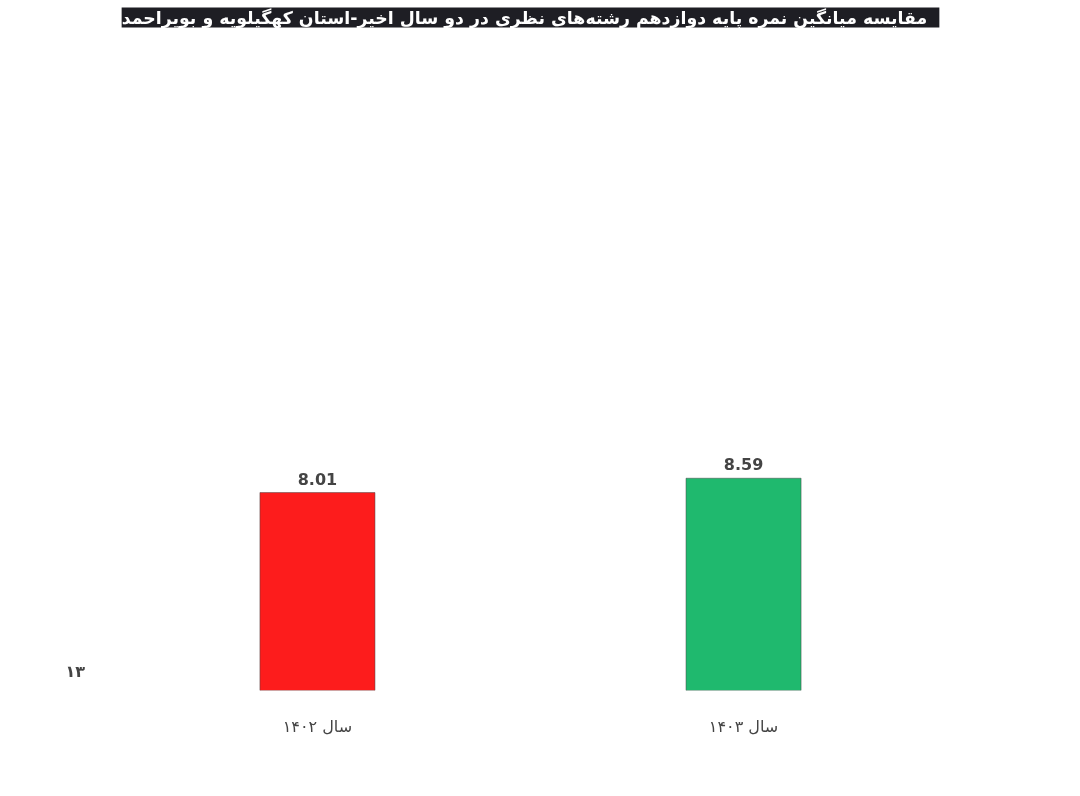 The image size is (1080, 796). What do you see at coordinates (743, 726) in the screenshot?
I see `x-tick-label: سال ۱۴۰۳` at bounding box center [743, 726].